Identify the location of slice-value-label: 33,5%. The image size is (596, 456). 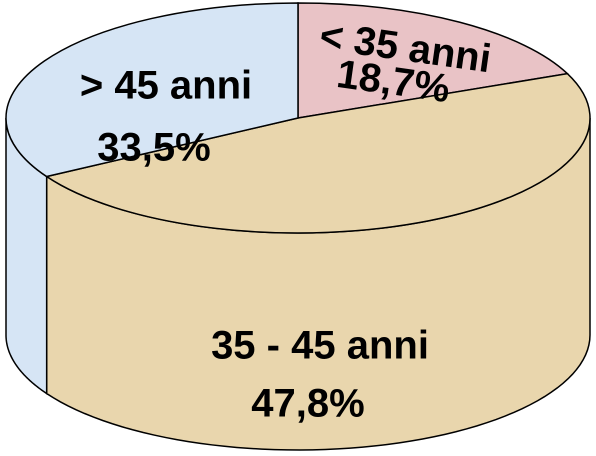
(153, 148).